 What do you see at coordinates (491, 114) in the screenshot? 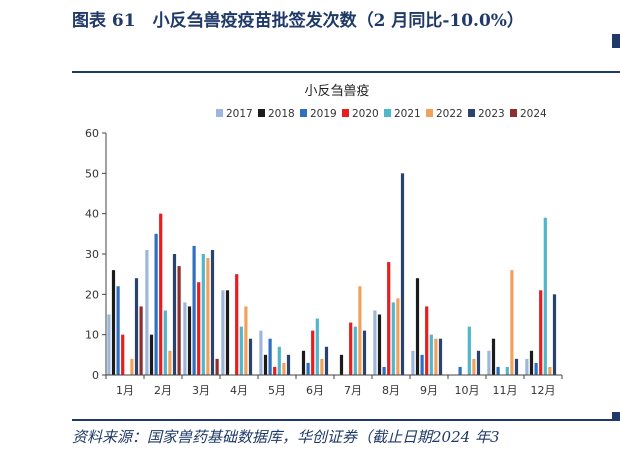
I see `legend-label-2023: 2023` at bounding box center [491, 114].